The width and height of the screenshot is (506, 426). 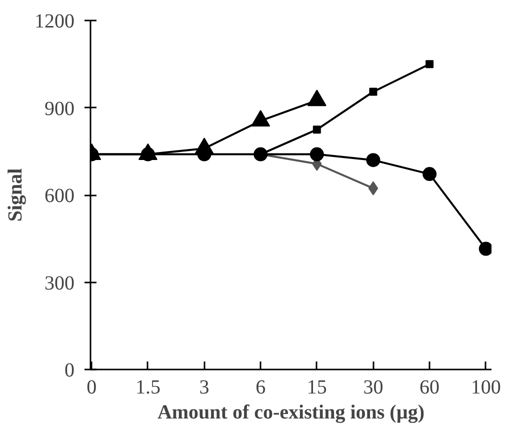 I want to click on y-tick-label: 300, so click(x=59, y=283).